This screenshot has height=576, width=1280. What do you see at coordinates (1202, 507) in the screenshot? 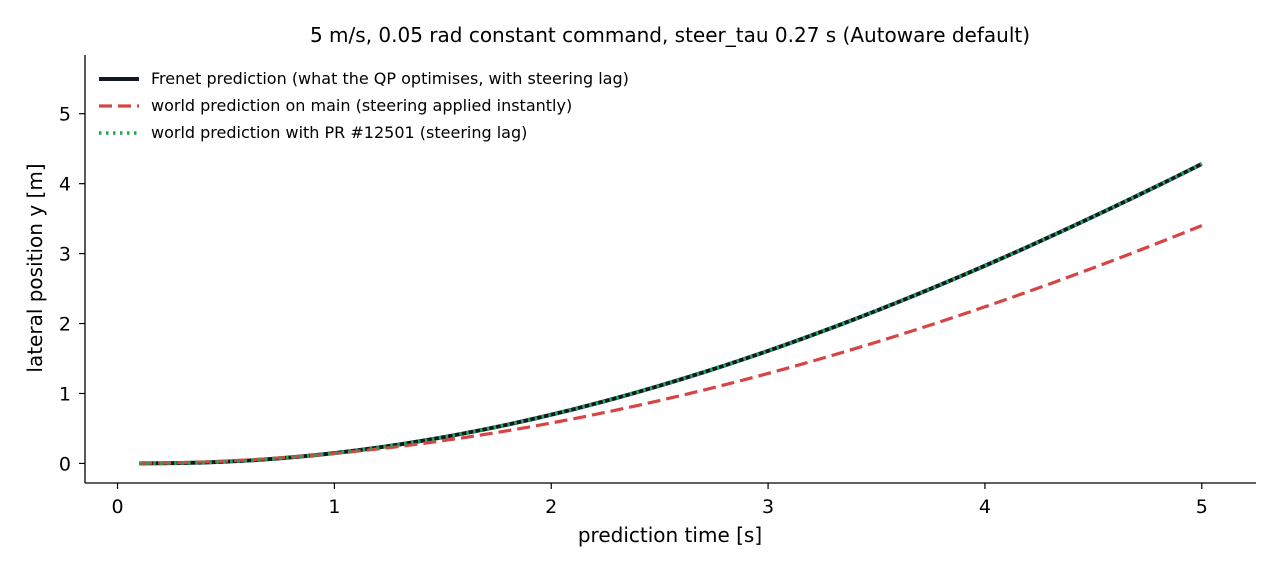
I see `x-tick-label: 5` at bounding box center [1202, 507].